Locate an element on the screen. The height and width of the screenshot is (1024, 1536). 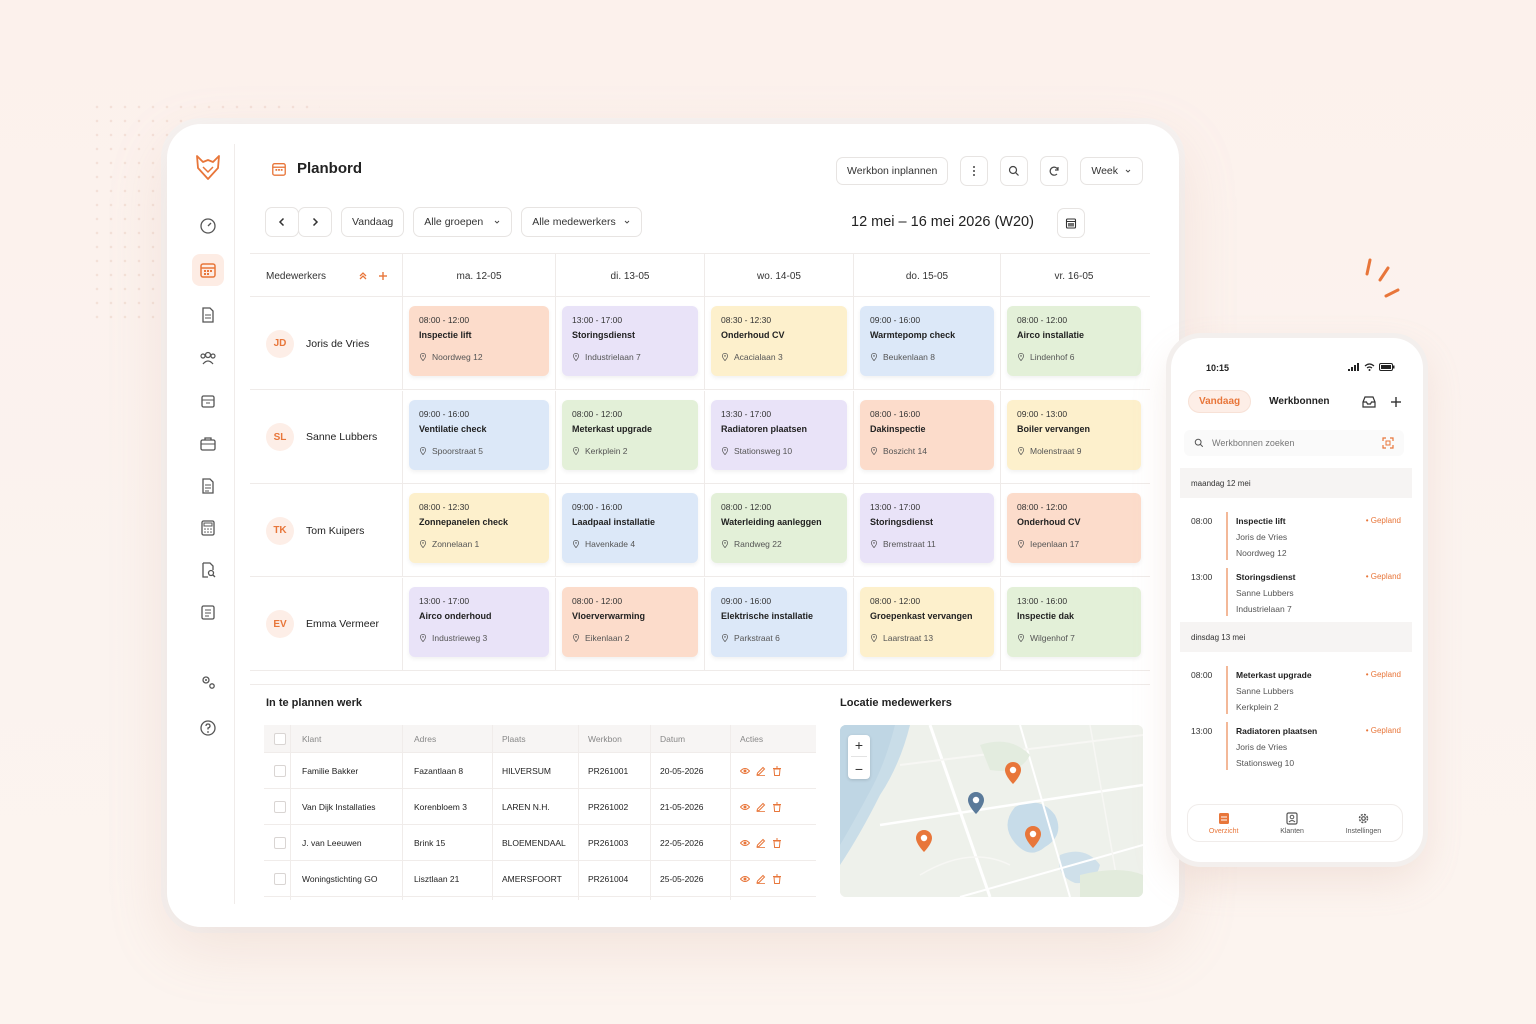
day-cell: 13:00 - 16:00 Inspectie dak Wilgenhof 7 is located at coordinates (1073, 624).